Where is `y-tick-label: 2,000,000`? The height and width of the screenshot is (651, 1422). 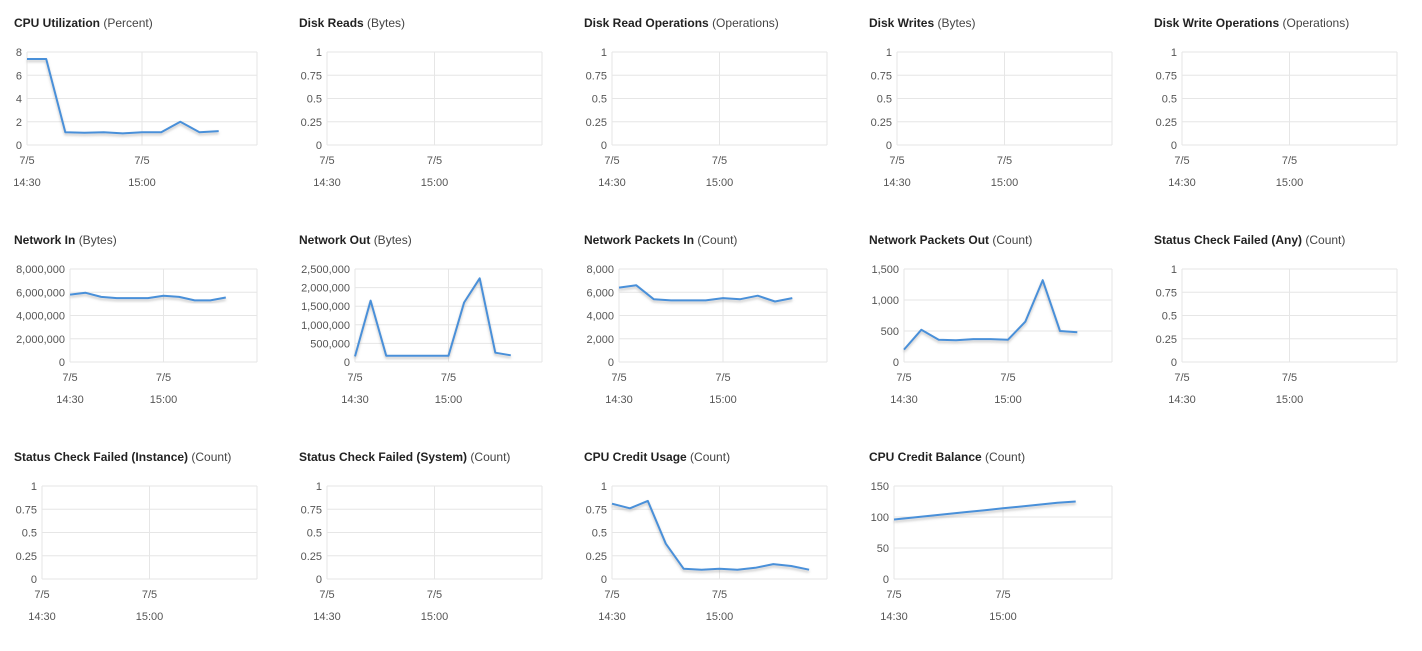
y-tick-label: 2,000,000 is located at coordinates (325, 289).